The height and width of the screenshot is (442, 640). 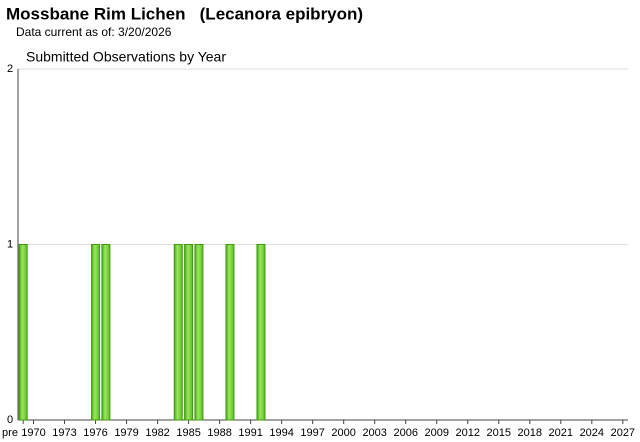 I want to click on x-tick-label: 2009, so click(x=436, y=433).